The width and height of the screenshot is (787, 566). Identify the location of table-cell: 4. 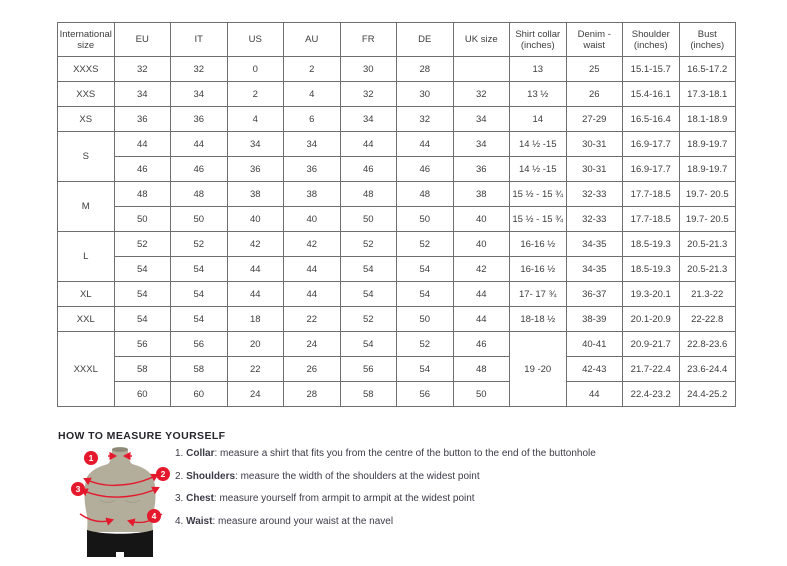
(312, 94).